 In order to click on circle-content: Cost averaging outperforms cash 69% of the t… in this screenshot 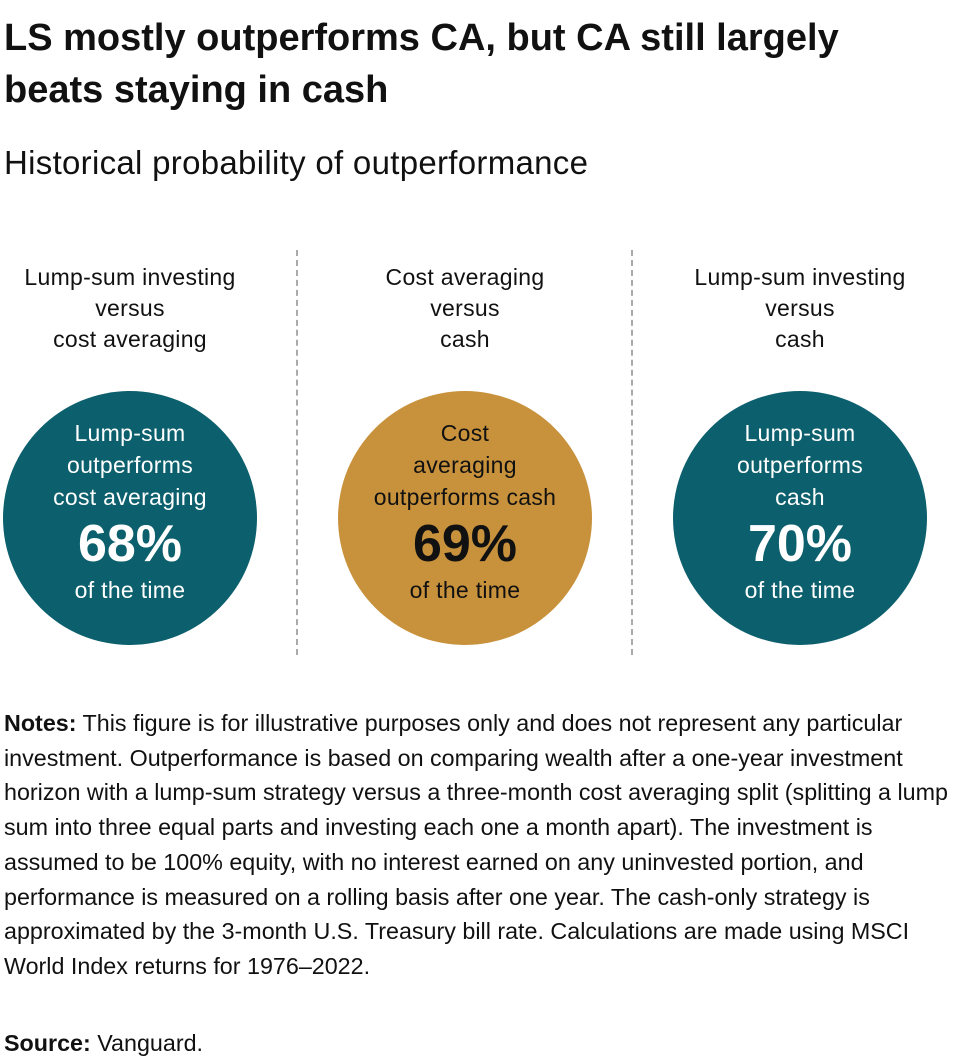, I will do `click(465, 498)`.